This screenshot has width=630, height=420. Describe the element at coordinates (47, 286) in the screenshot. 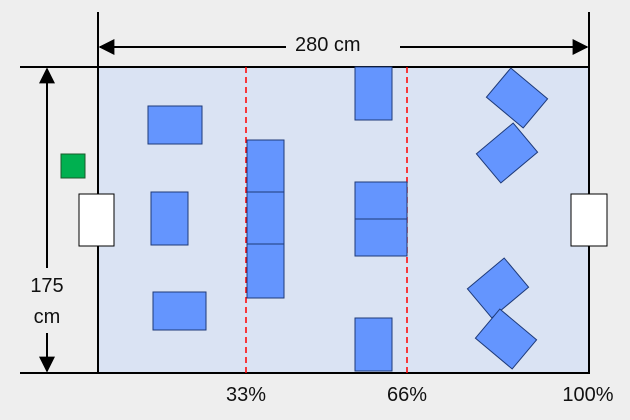

I see `height-label-value: 175` at that location.